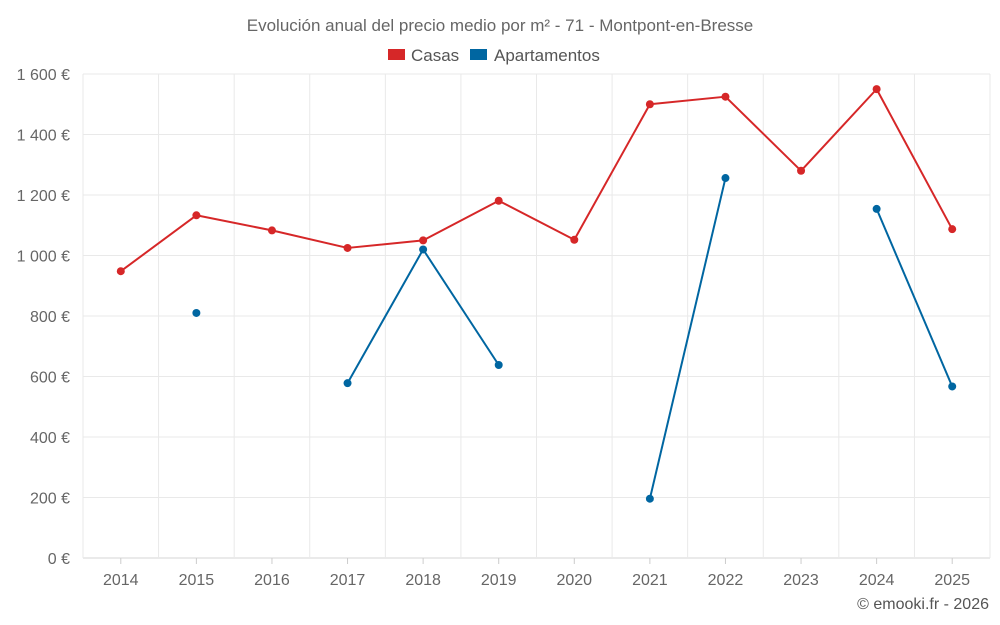 The height and width of the screenshot is (625, 1000). I want to click on y-tick-label: 600 €, so click(50, 378).